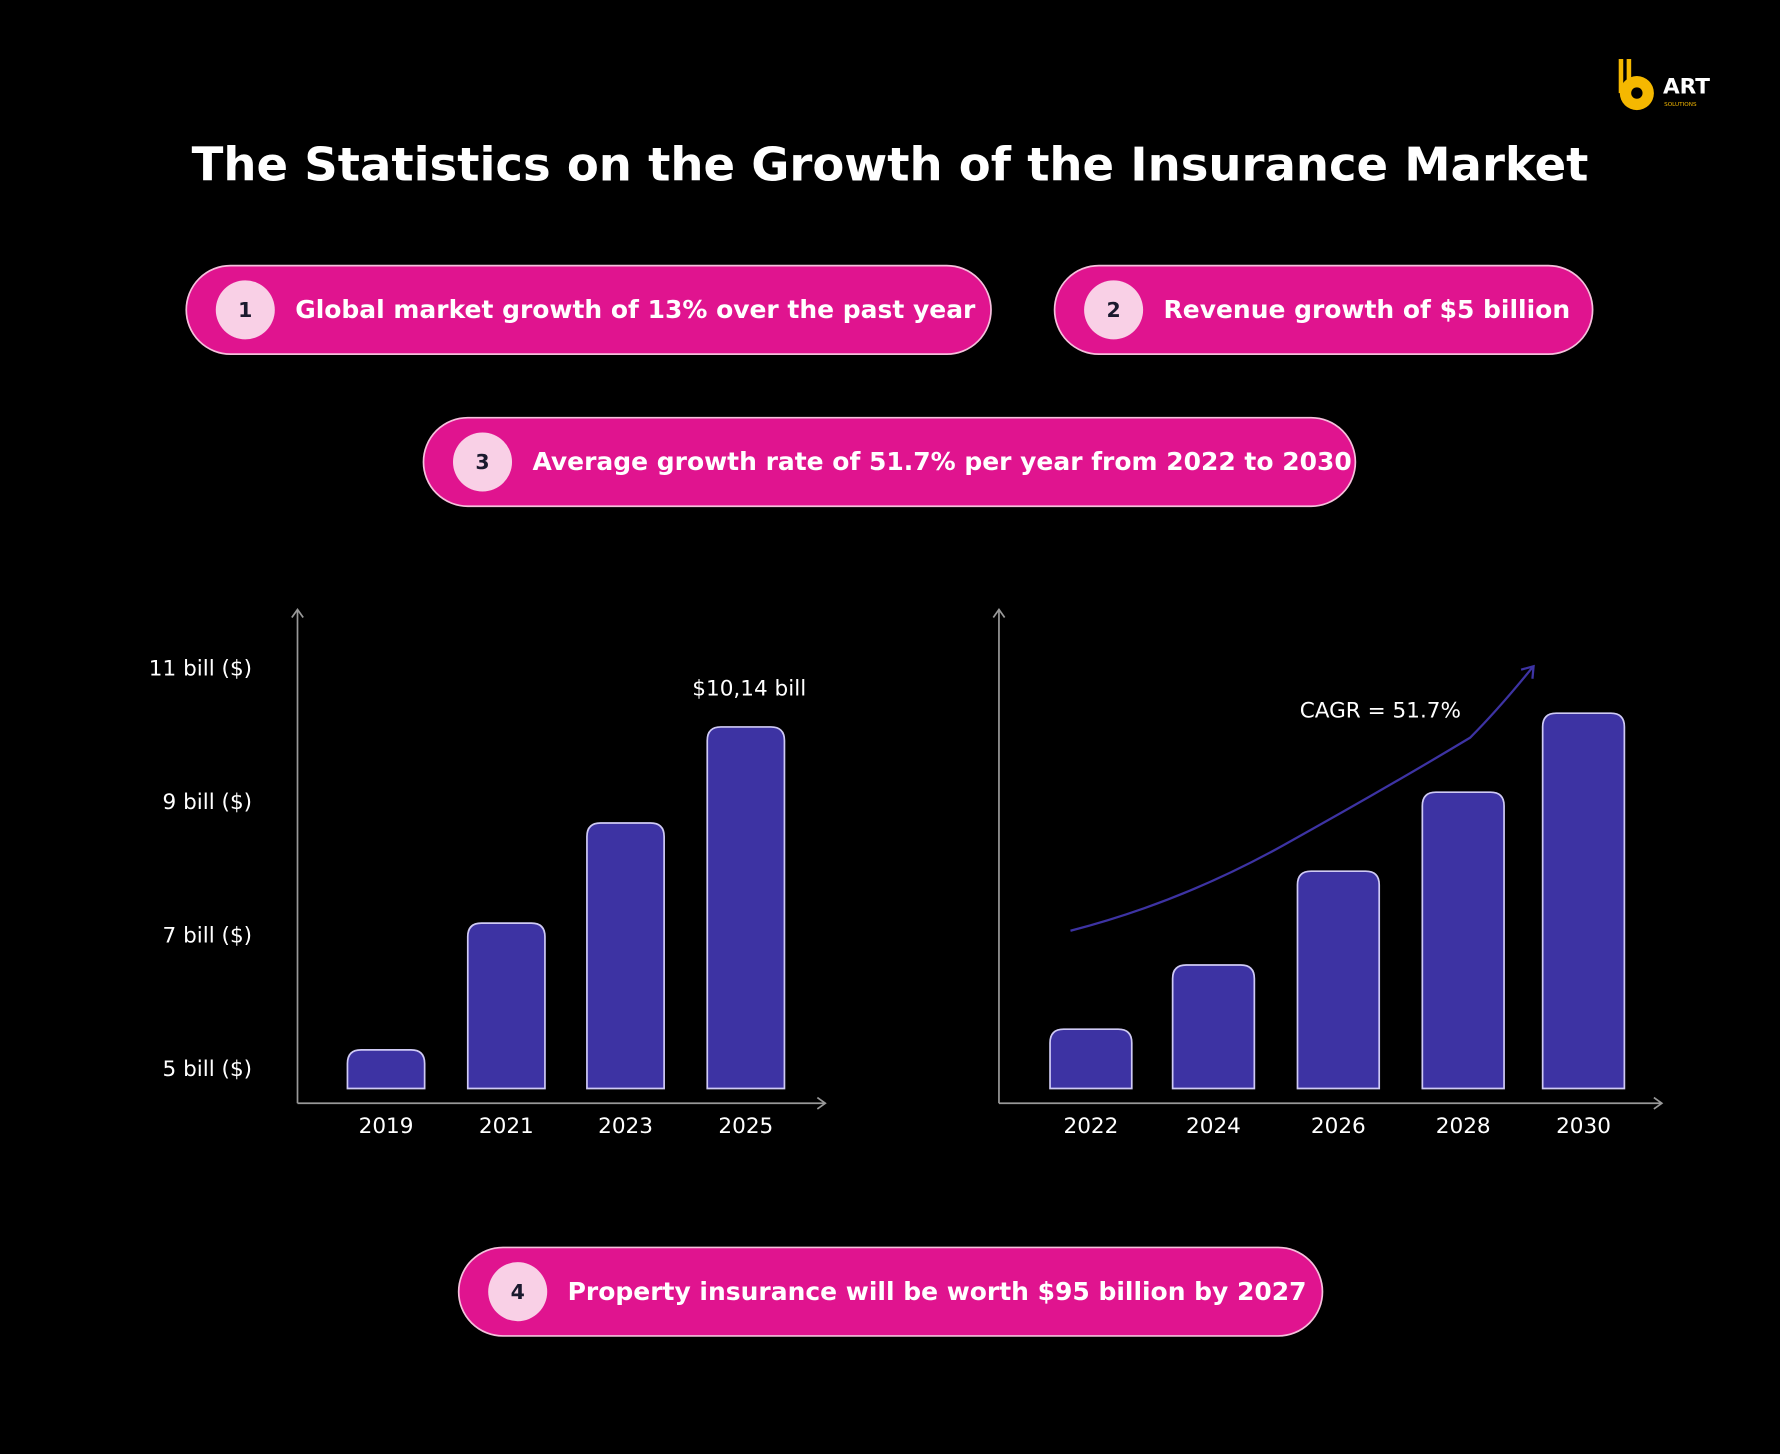 This screenshot has height=1454, width=1780. I want to click on pill-number: 2, so click(1113, 310).